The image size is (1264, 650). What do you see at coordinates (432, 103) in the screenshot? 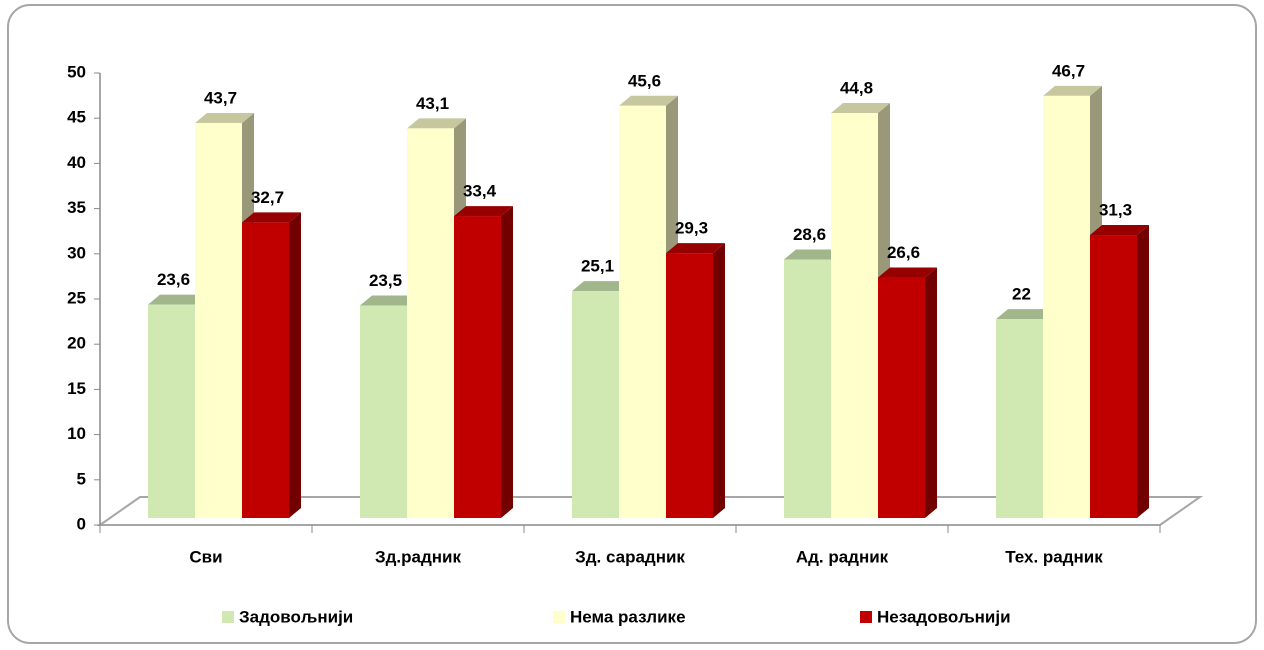
I see `data-label: 43,1` at bounding box center [432, 103].